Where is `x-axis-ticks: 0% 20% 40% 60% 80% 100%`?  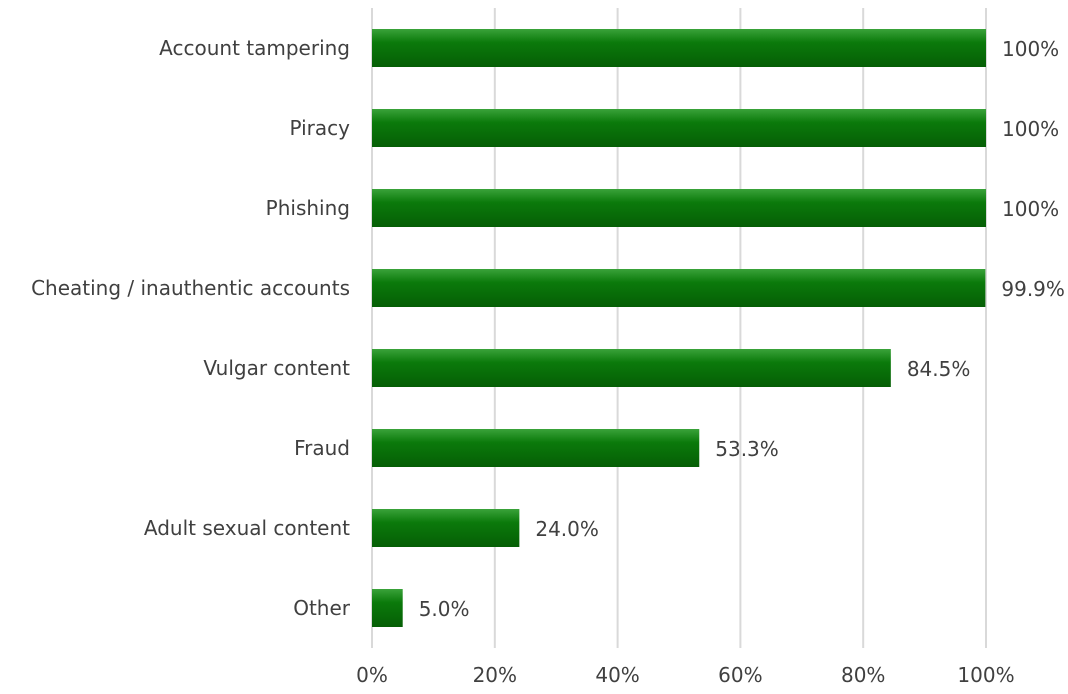 x-axis-ticks: 0% 20% 40% 60% 80% 100% is located at coordinates (685, 675).